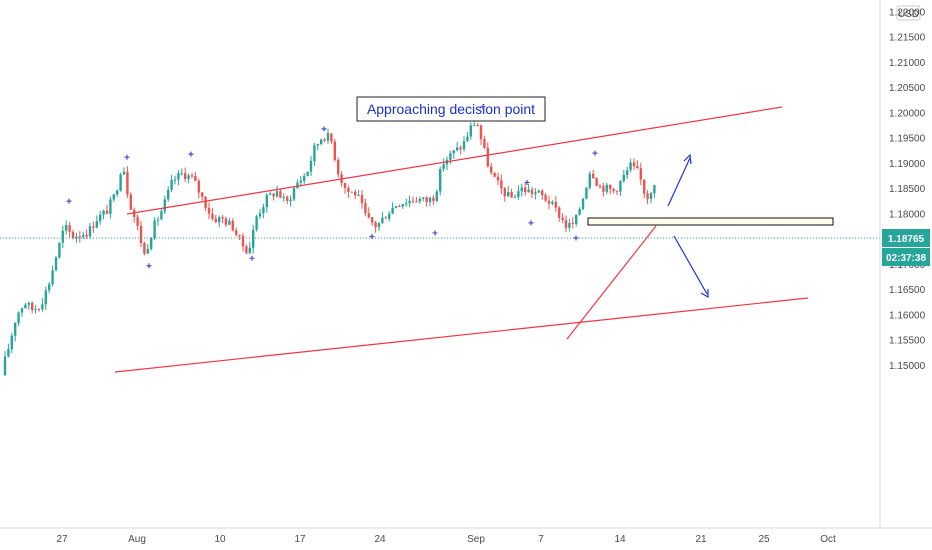  I want to click on pivot-high-marker, so click(324, 129).